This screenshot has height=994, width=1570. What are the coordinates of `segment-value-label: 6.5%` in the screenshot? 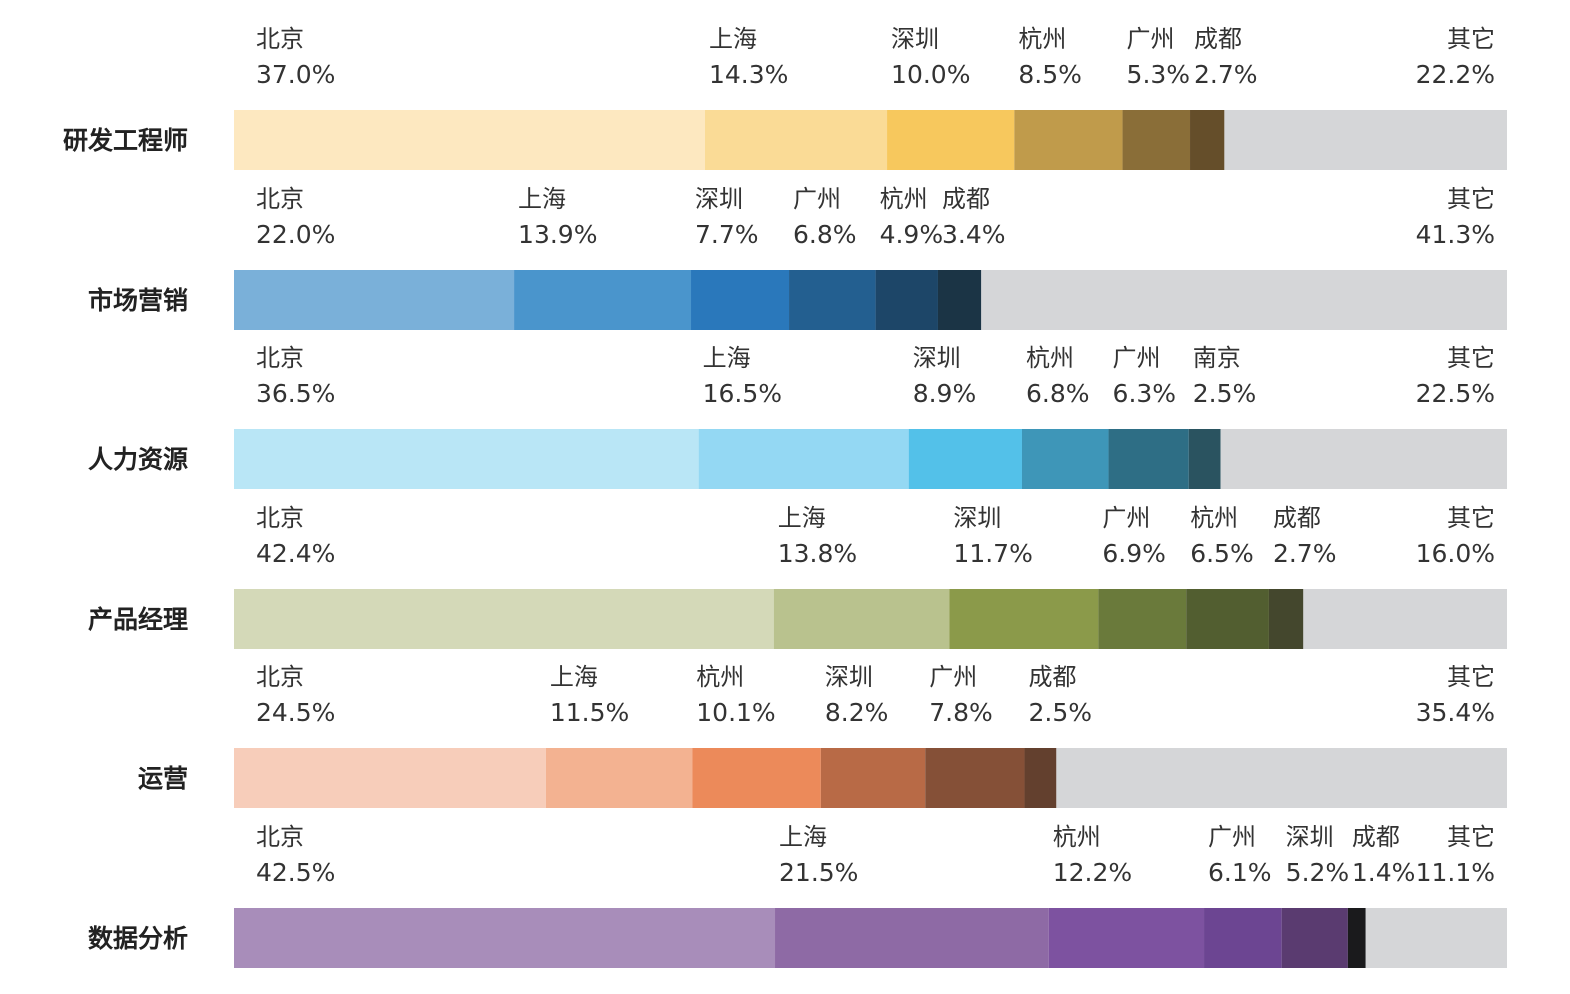 It's located at (1222, 553).